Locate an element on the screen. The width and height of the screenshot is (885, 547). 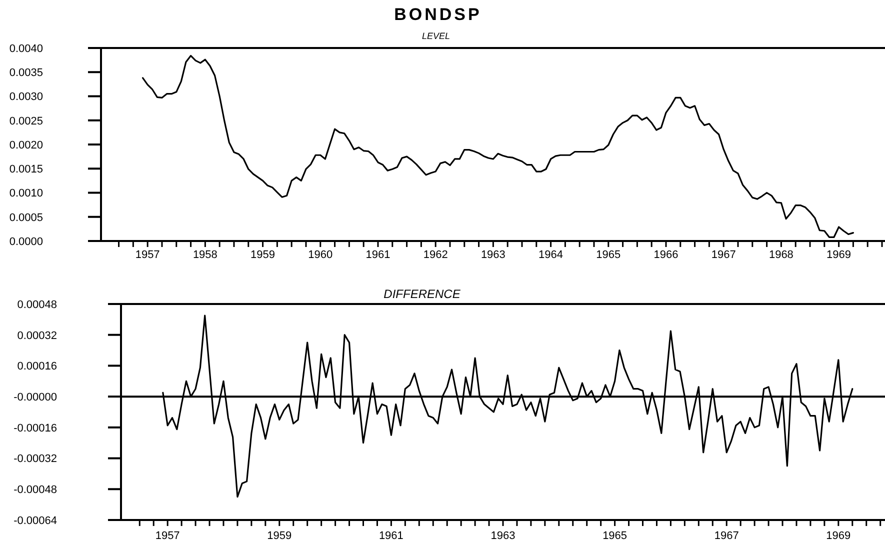
y-tick-label: 0.0010 is located at coordinates (26, 194).